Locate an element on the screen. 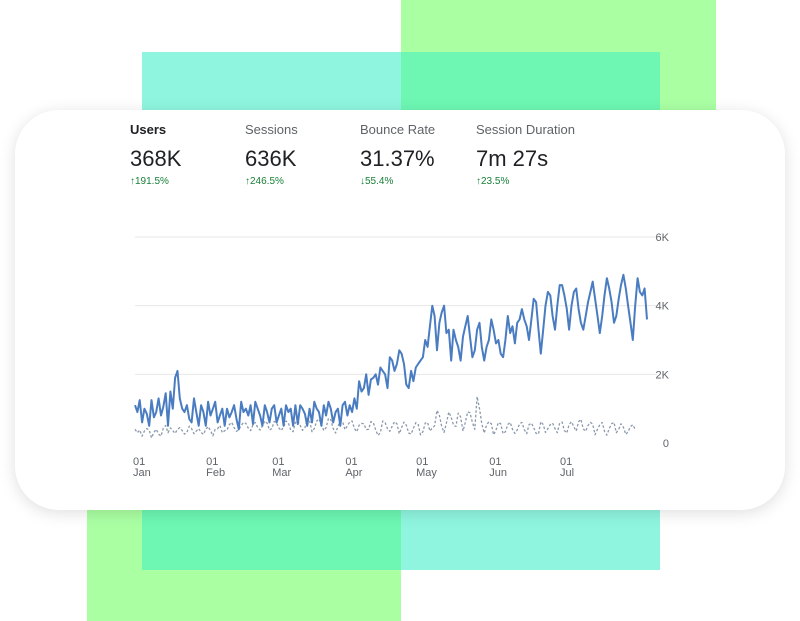 The image size is (800, 621). metric-bounce-rate-value: 31.37% is located at coordinates (397, 158).